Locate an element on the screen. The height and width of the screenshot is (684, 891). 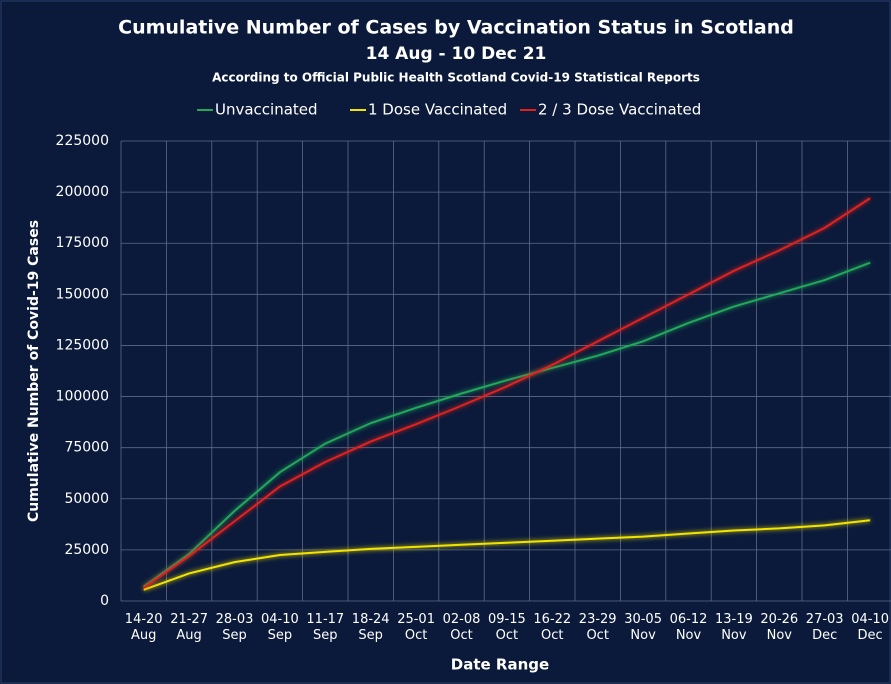
x-tick-label: 30-05 Nov is located at coordinates (643, 627).